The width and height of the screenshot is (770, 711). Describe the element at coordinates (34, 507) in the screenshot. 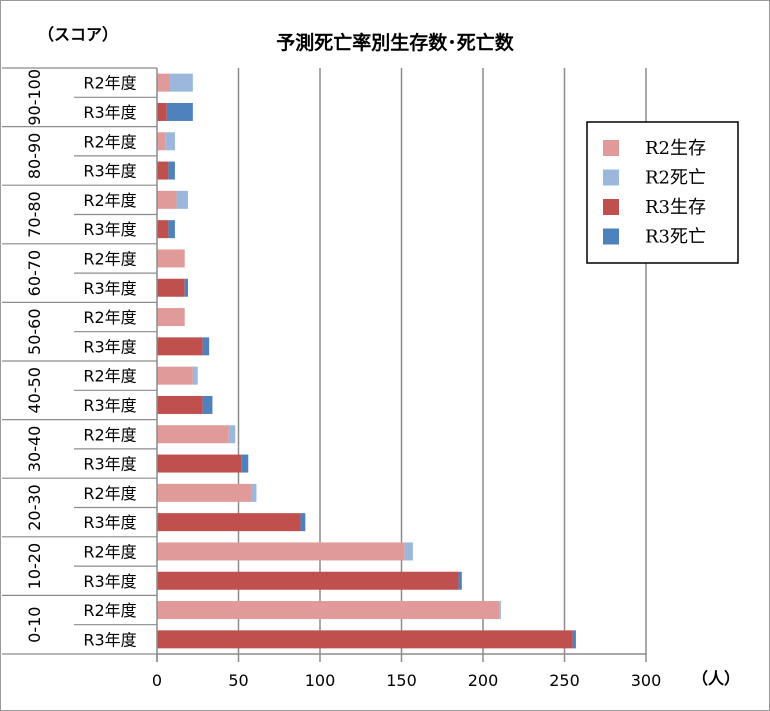

I see `score-group-label: 20-30` at that location.